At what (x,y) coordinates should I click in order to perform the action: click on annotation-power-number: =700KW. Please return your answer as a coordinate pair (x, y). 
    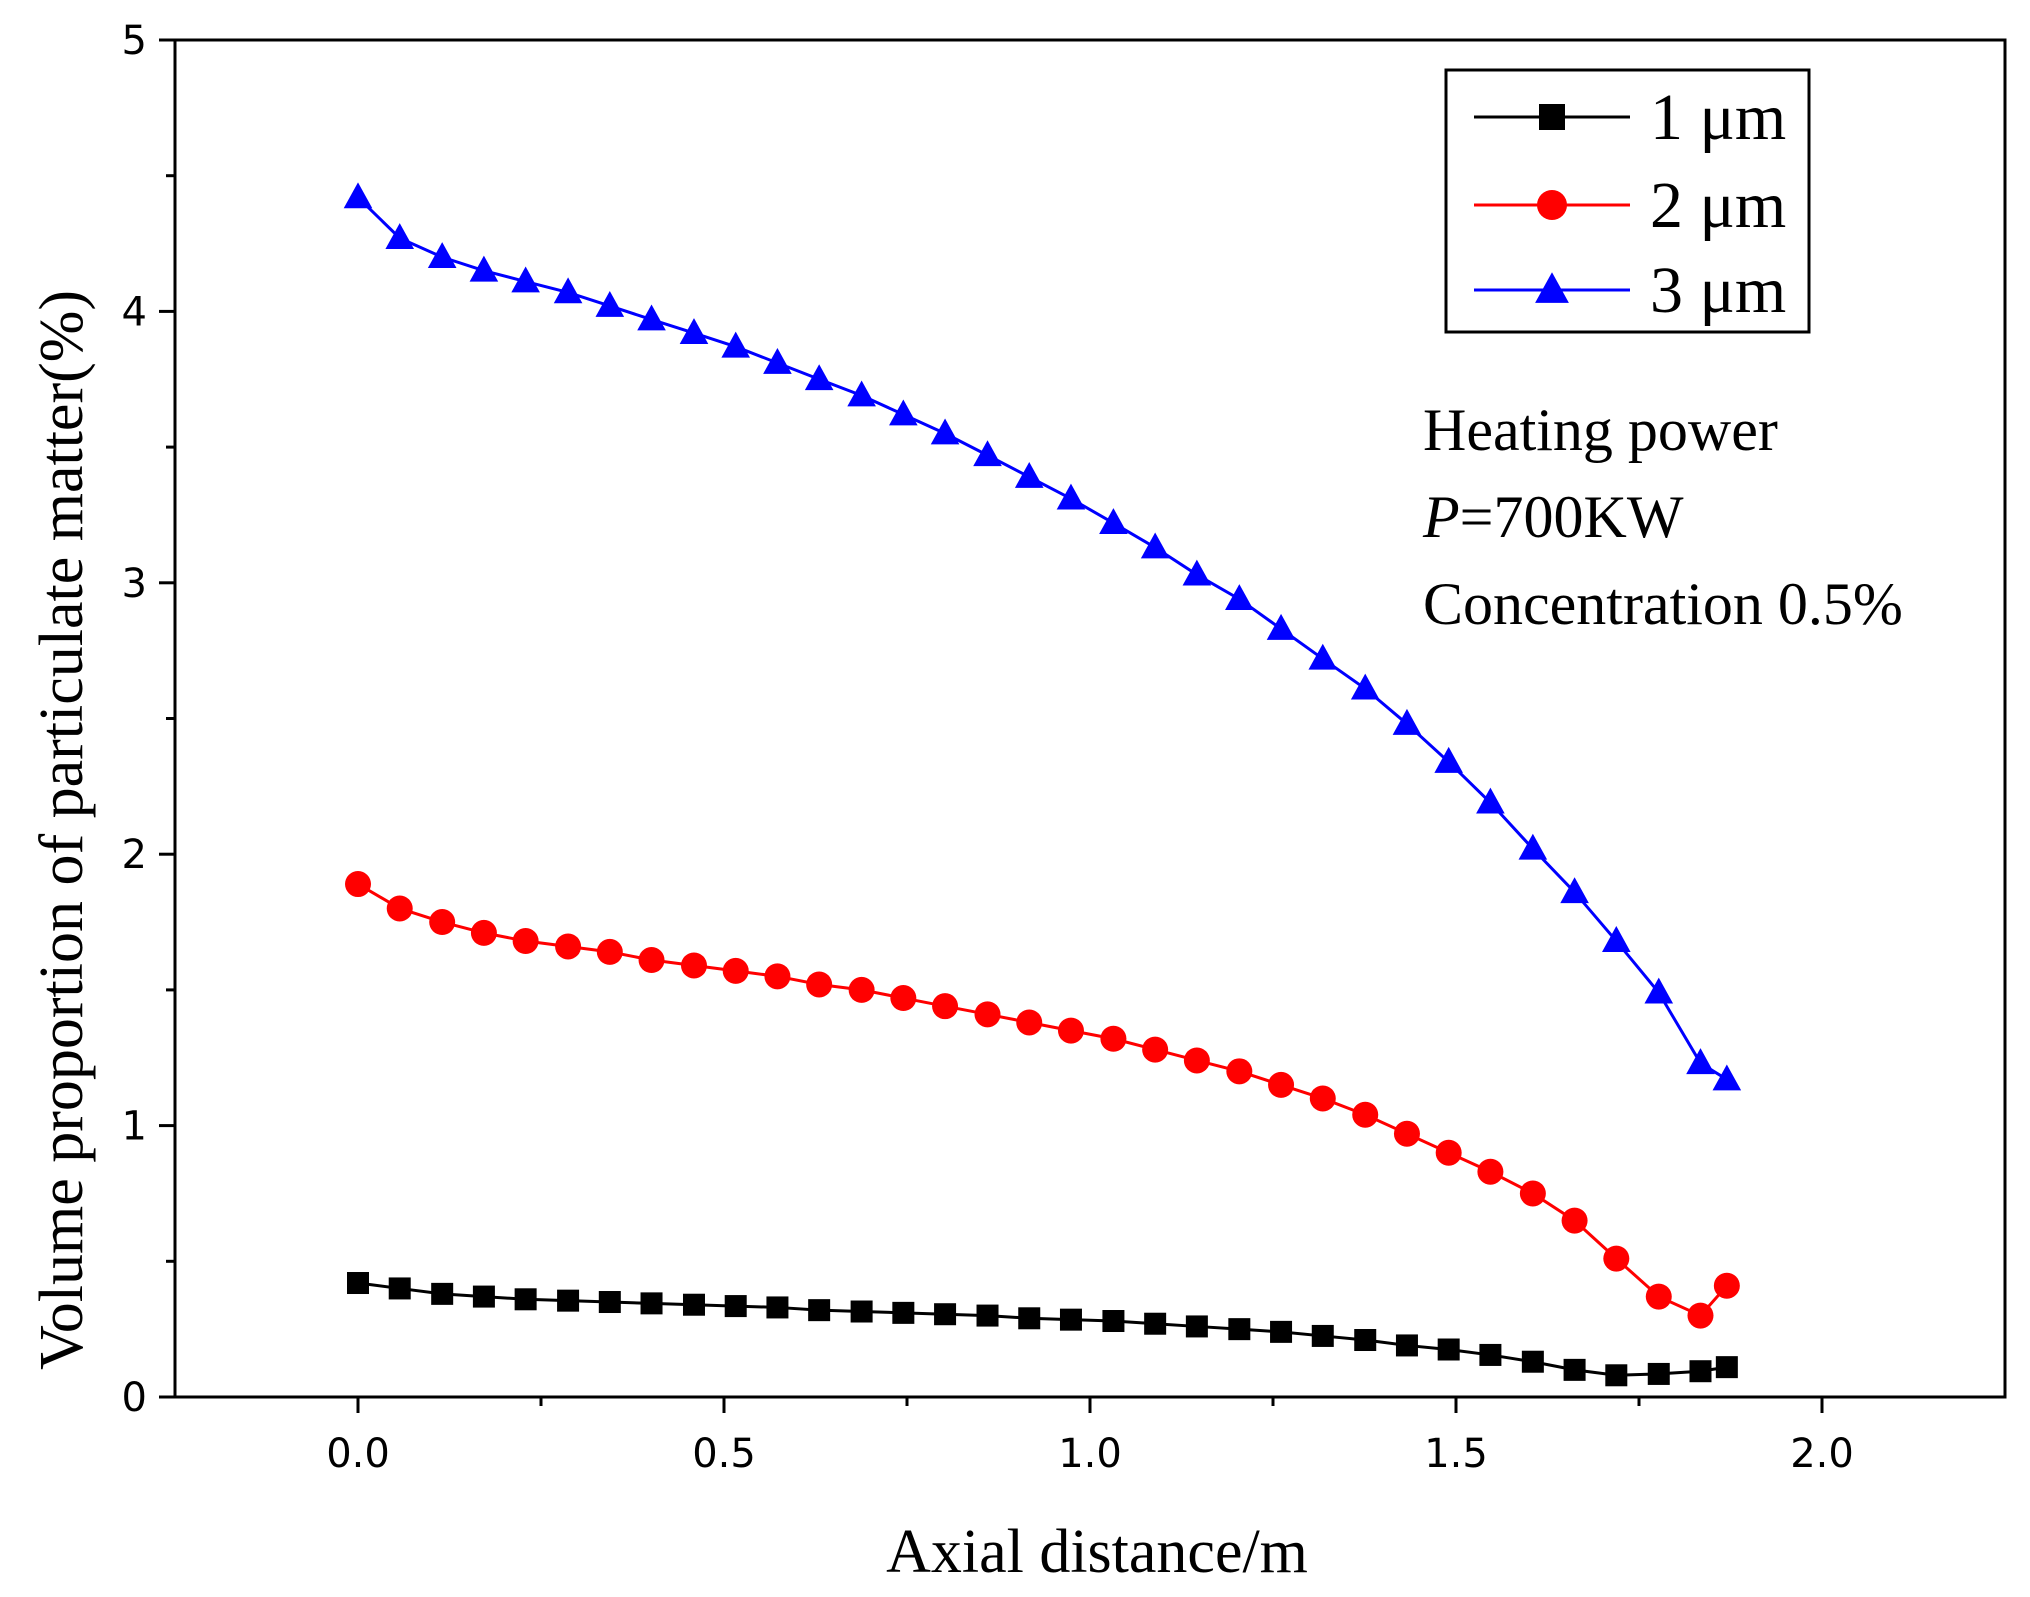
    Looking at the image, I should click on (1572, 517).